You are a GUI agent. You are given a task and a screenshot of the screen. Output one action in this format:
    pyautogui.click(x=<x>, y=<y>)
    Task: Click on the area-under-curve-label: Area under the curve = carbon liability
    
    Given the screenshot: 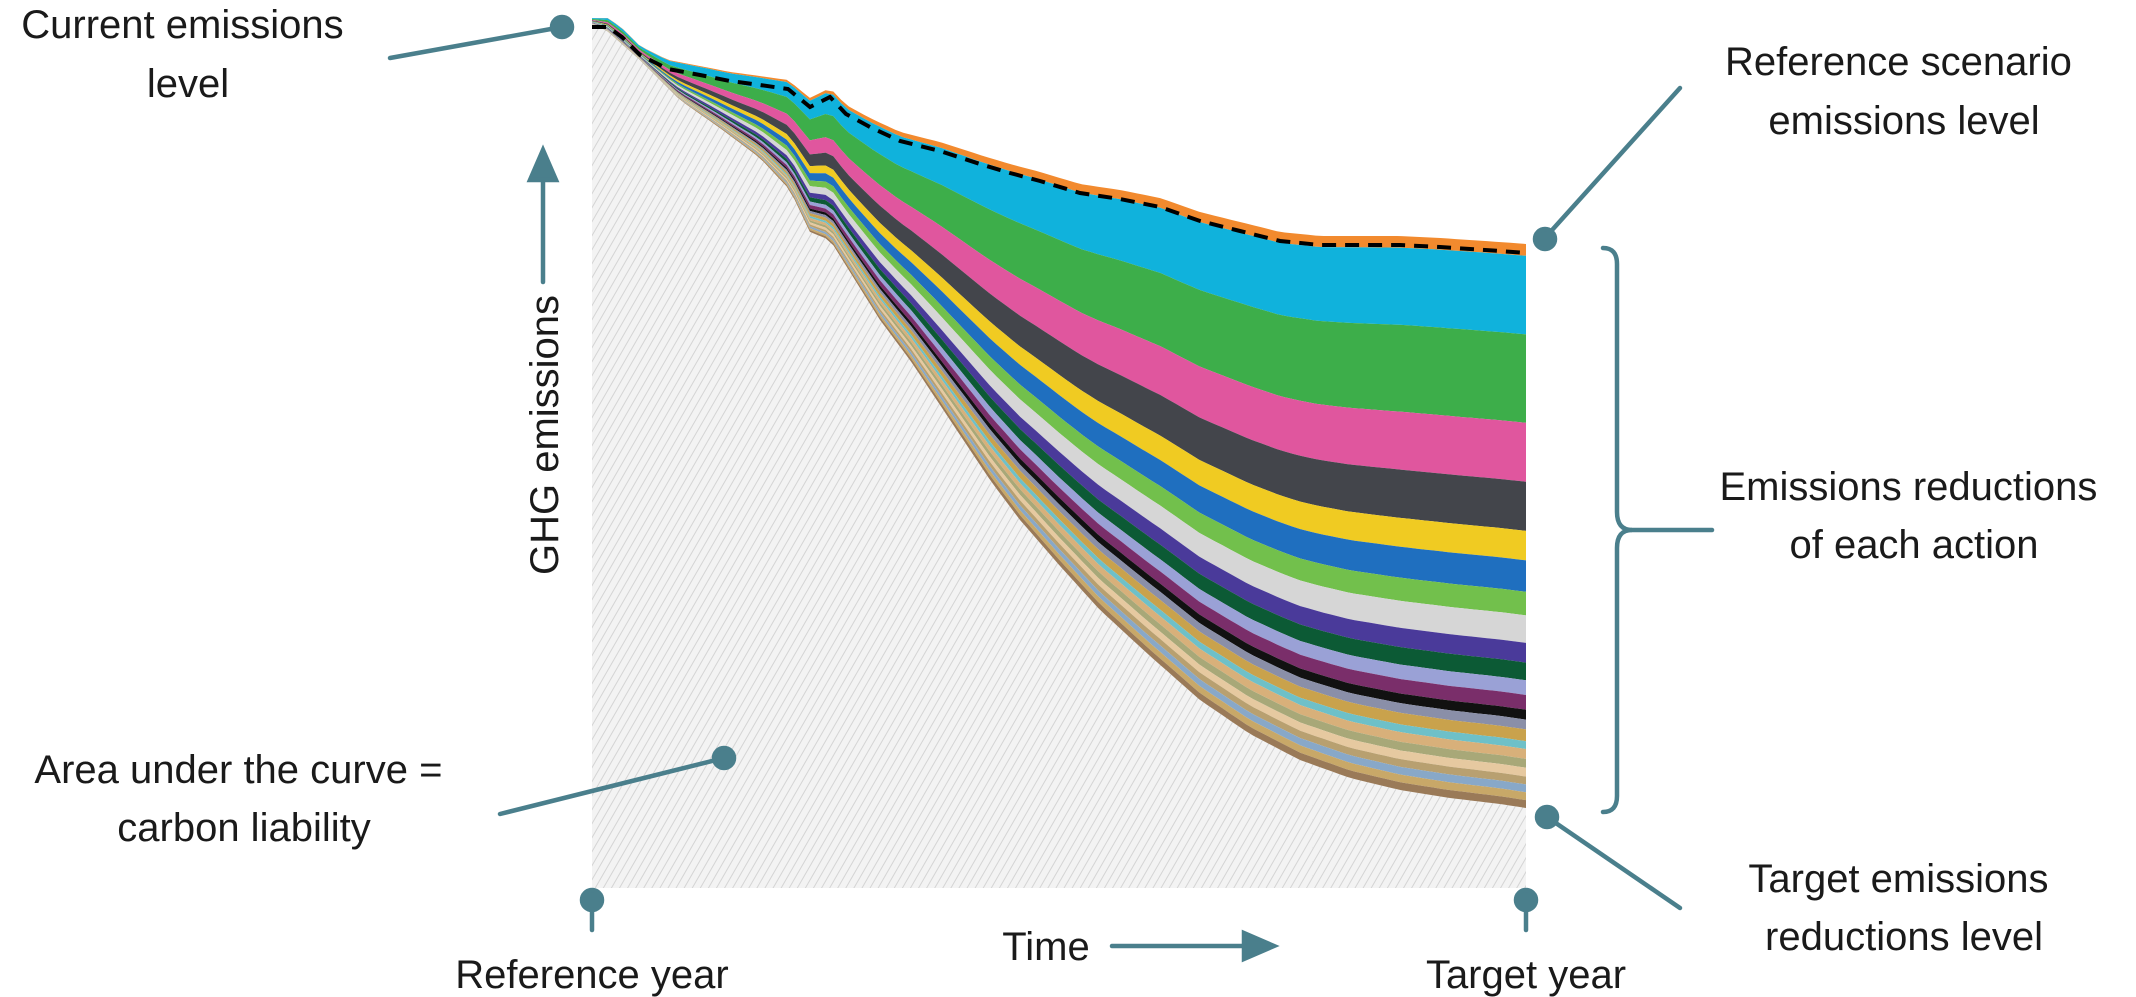 What is the action you would take?
    pyautogui.click(x=243, y=799)
    